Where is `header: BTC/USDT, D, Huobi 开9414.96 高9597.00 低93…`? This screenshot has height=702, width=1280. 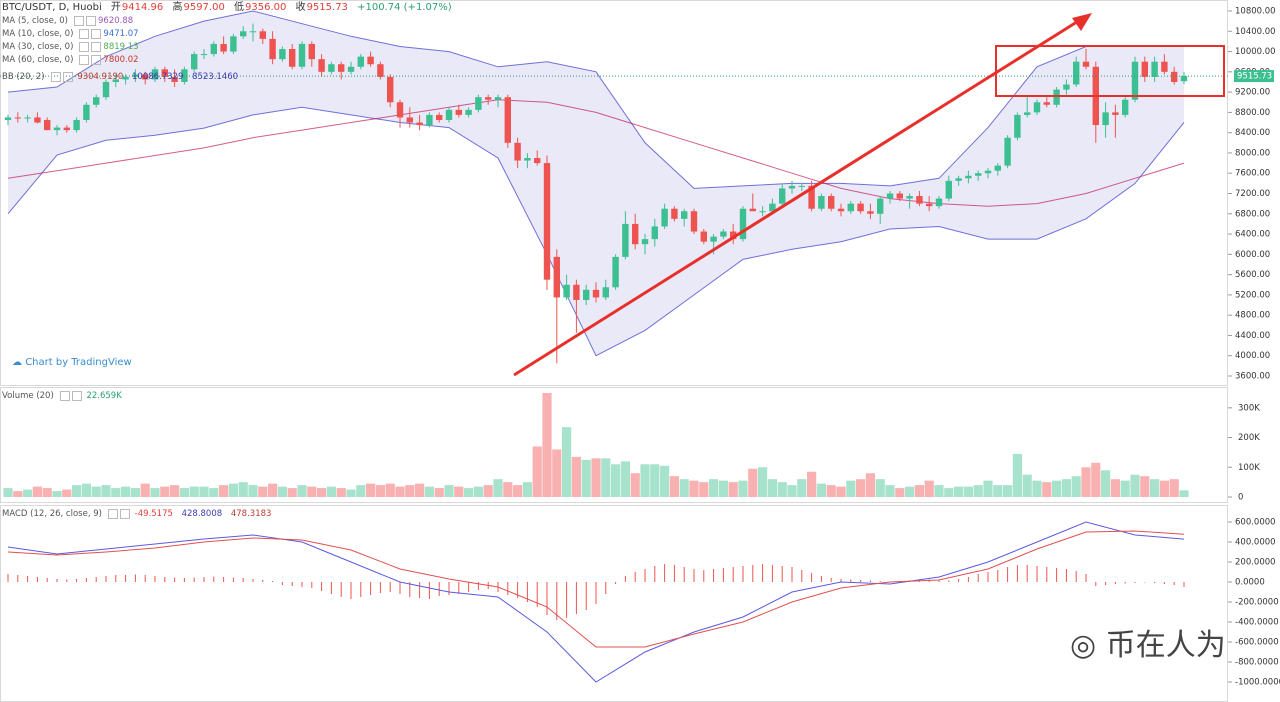
header: BTC/USDT, D, Huobi 开9414.96 高9597.00 低93… is located at coordinates (230, 7).